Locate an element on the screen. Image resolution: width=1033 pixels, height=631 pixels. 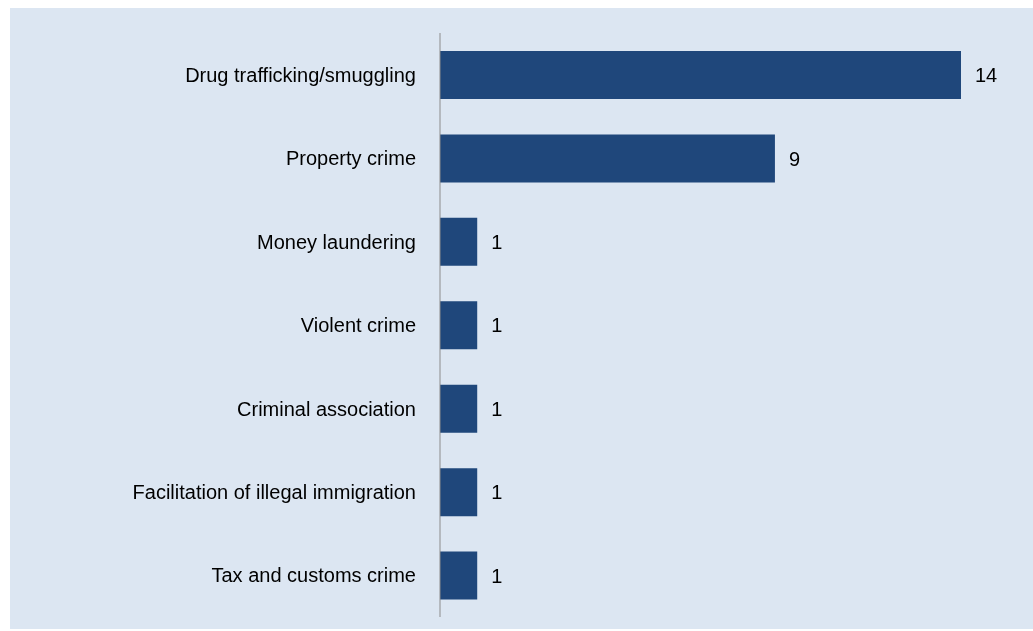
y-tick-label: Tax and customs crime is located at coordinates (313, 575).